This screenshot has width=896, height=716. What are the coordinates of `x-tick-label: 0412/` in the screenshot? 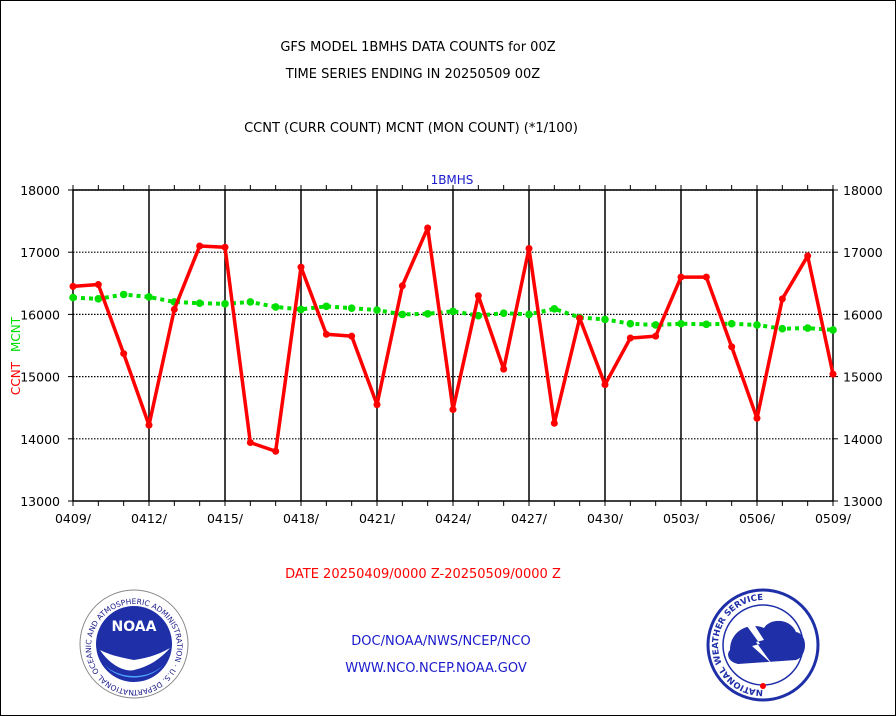 It's located at (149, 518).